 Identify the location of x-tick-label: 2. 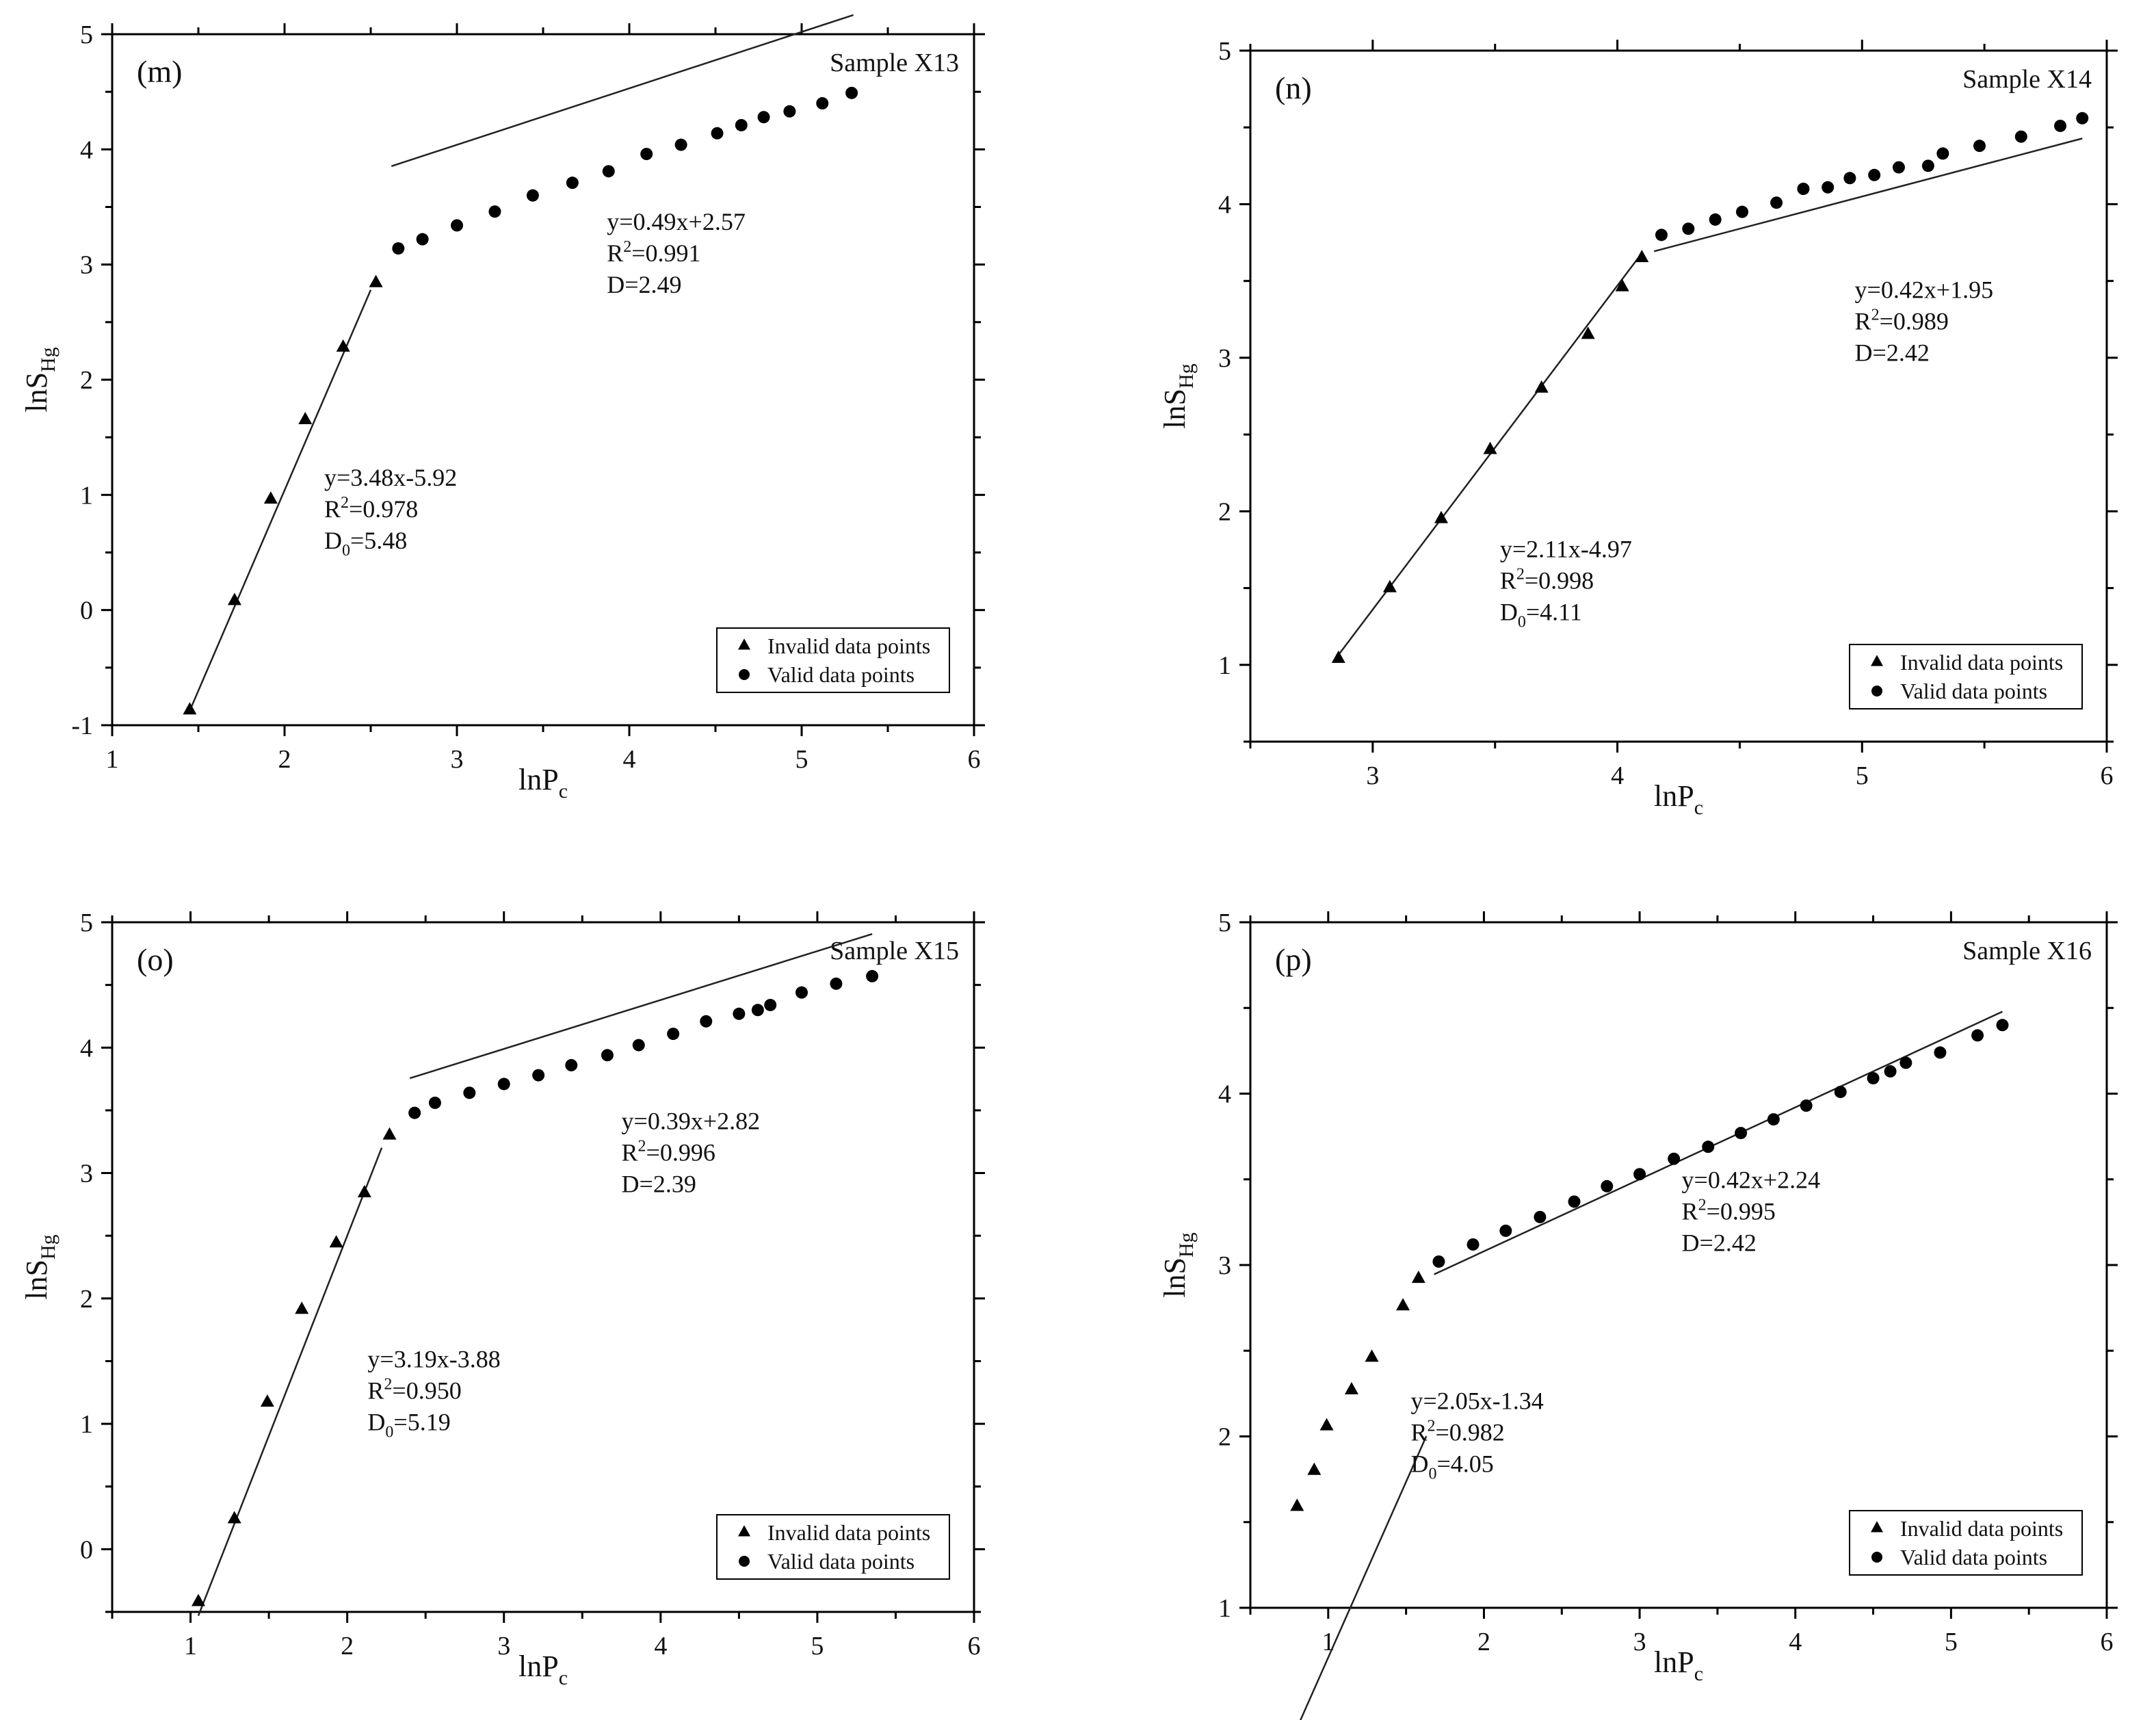
(1484, 1642).